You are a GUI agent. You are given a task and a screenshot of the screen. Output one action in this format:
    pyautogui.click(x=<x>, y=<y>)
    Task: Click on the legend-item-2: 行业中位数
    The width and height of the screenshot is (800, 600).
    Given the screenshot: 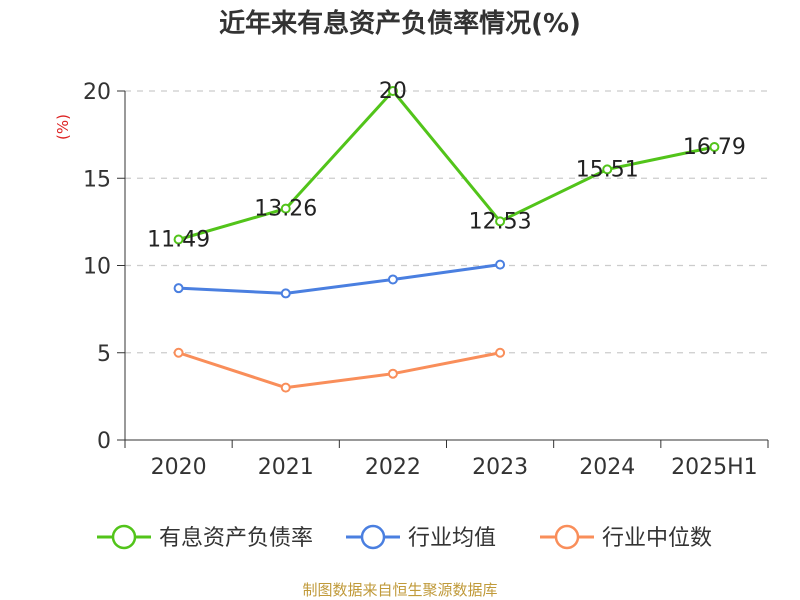 What is the action you would take?
    pyautogui.click(x=626, y=537)
    